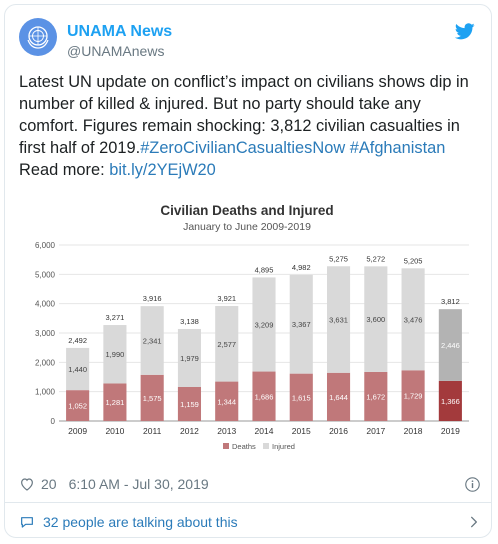 This screenshot has width=498, height=544. I want to click on injured-value-label: 3,209, so click(264, 324).